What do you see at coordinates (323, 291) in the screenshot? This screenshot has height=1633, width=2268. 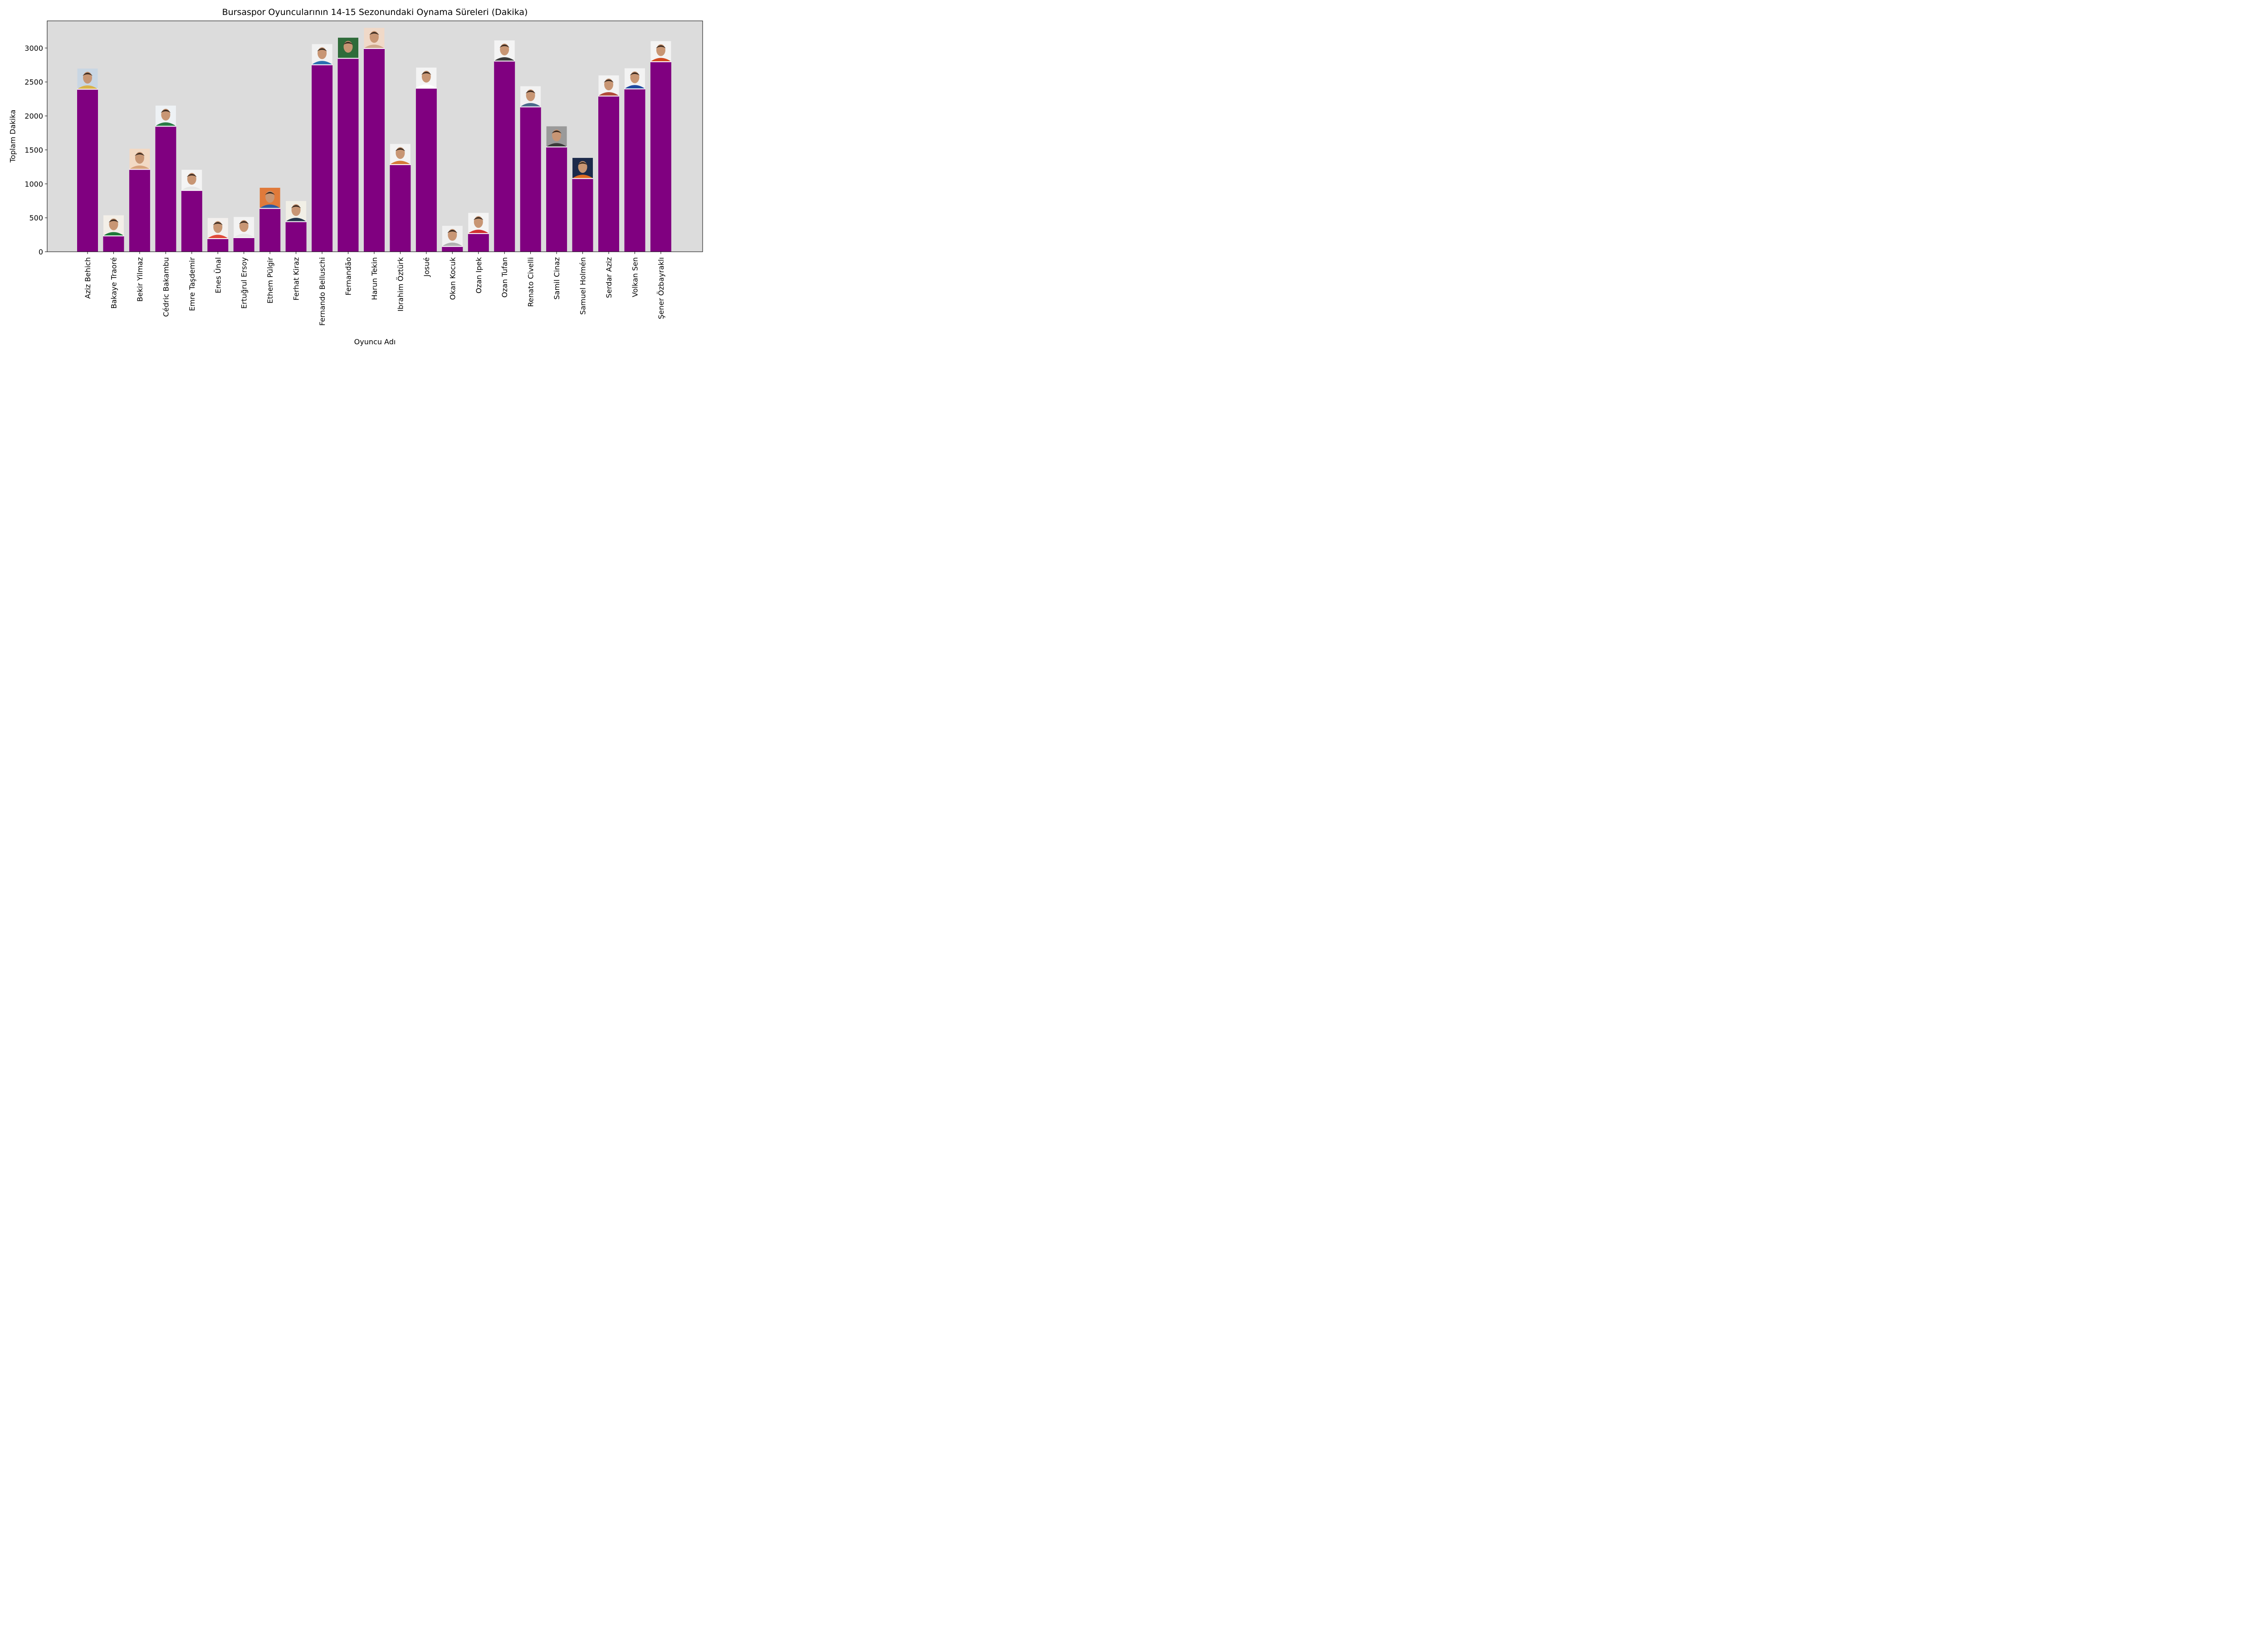 I see `x-tick-label: Fernando Belluschi` at bounding box center [323, 291].